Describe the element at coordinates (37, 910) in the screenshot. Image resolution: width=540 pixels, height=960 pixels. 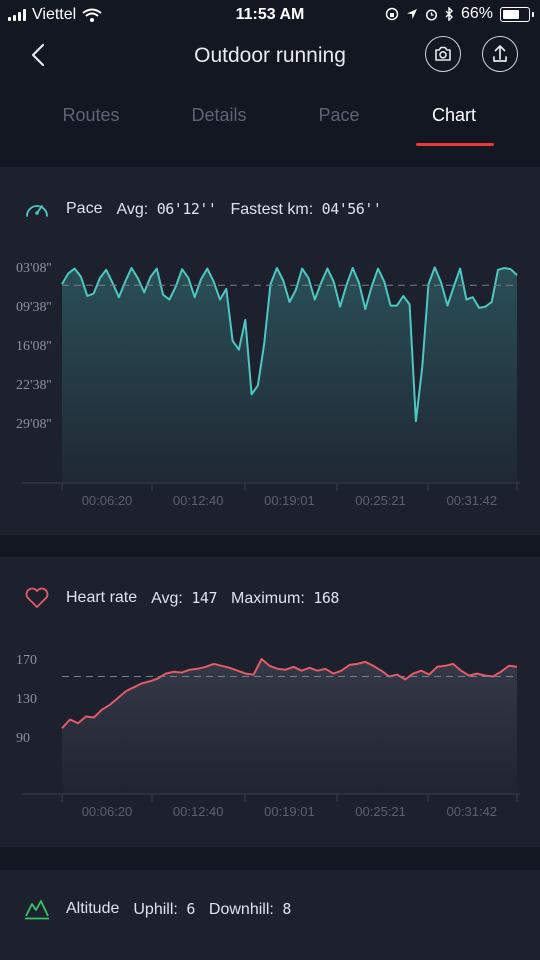
I see `mountain-icon` at that location.